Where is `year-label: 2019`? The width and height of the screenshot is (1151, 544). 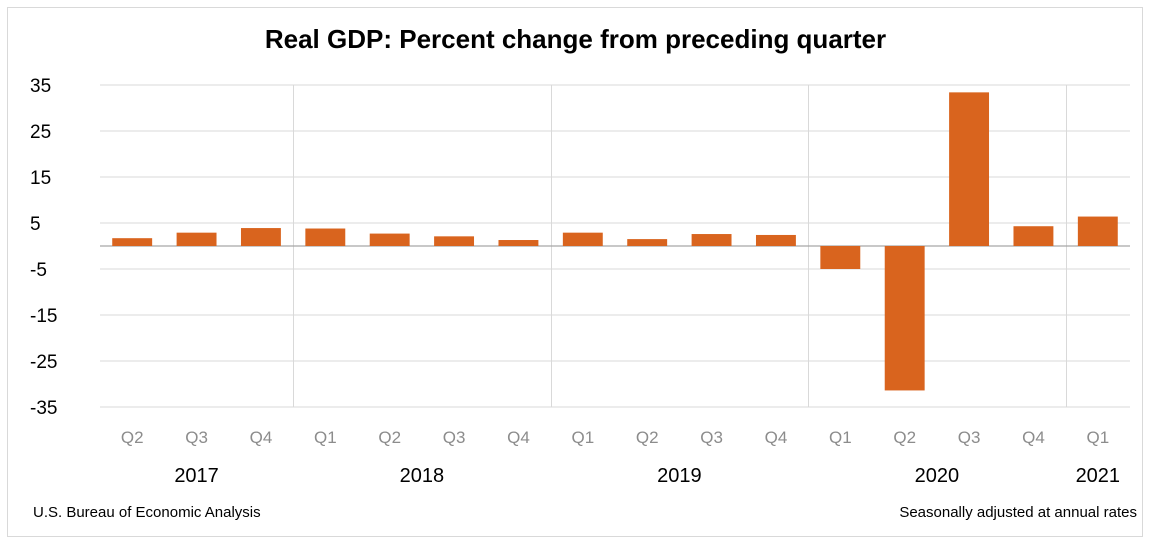
year-label: 2019 is located at coordinates (679, 476).